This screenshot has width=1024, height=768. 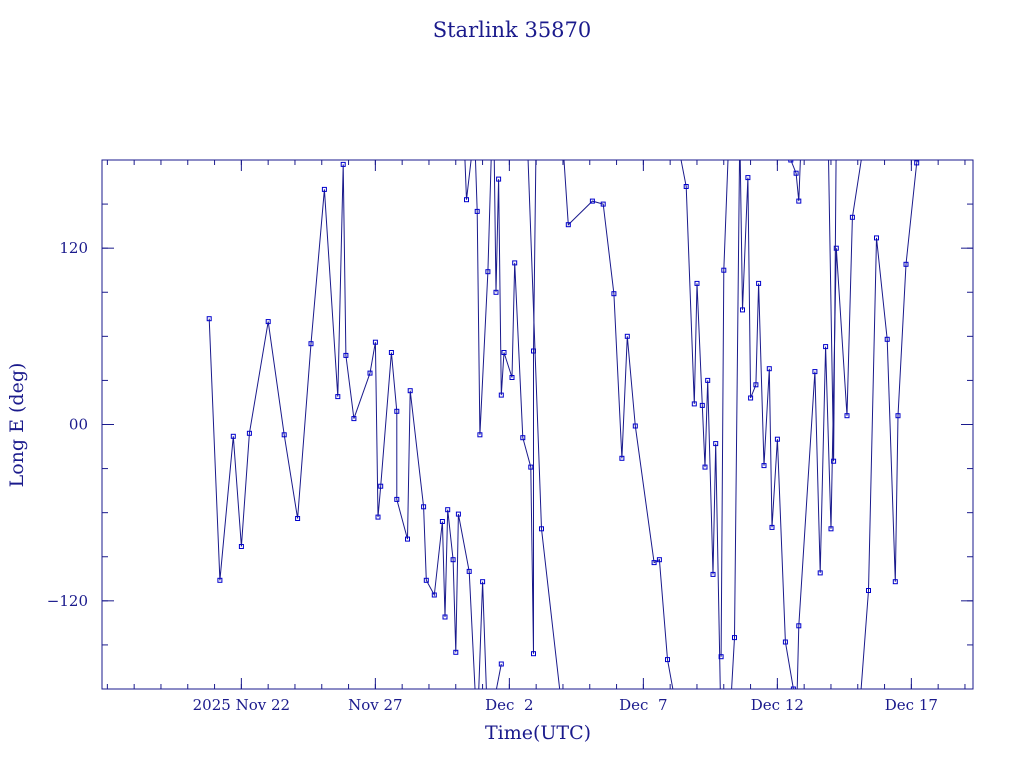 I want to click on x-axis-label: Time(UTC), so click(x=538, y=733).